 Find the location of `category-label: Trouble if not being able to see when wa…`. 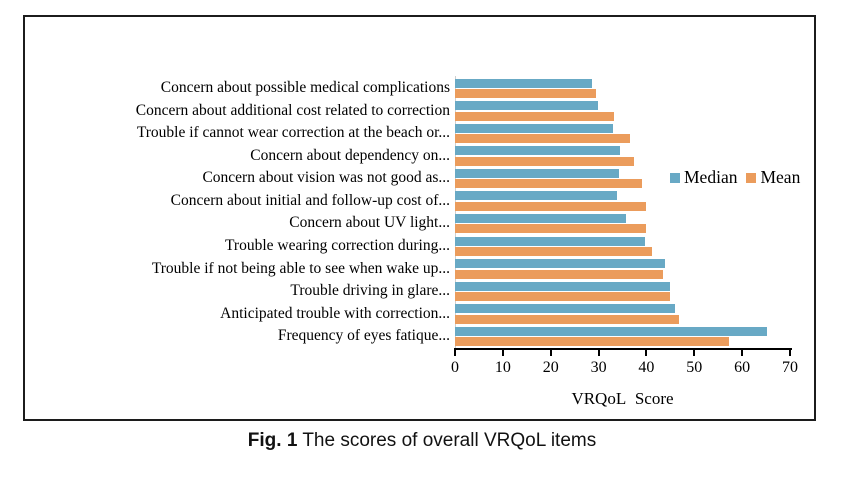

category-label: Trouble if not being able to see when wa… is located at coordinates (300, 268).